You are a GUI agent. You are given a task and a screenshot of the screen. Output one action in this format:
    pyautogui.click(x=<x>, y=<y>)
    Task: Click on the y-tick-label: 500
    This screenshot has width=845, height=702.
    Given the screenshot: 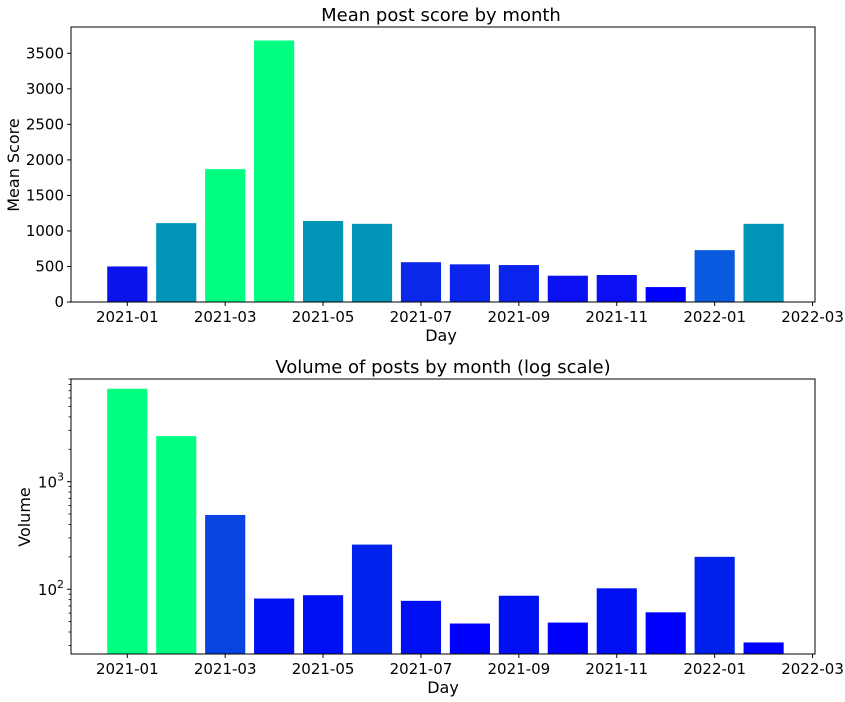 What is the action you would take?
    pyautogui.click(x=49, y=266)
    